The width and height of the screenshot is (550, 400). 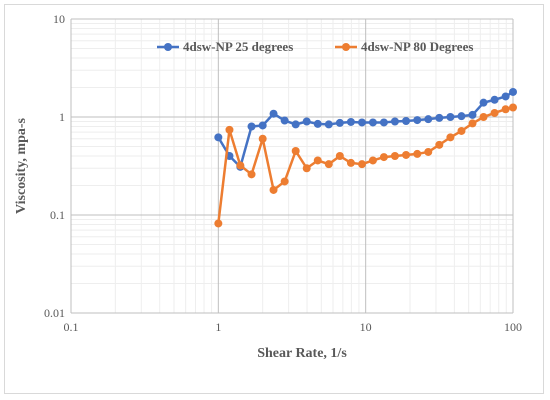 What do you see at coordinates (54, 313) in the screenshot?
I see `y-tick-label: 0.01` at bounding box center [54, 313].